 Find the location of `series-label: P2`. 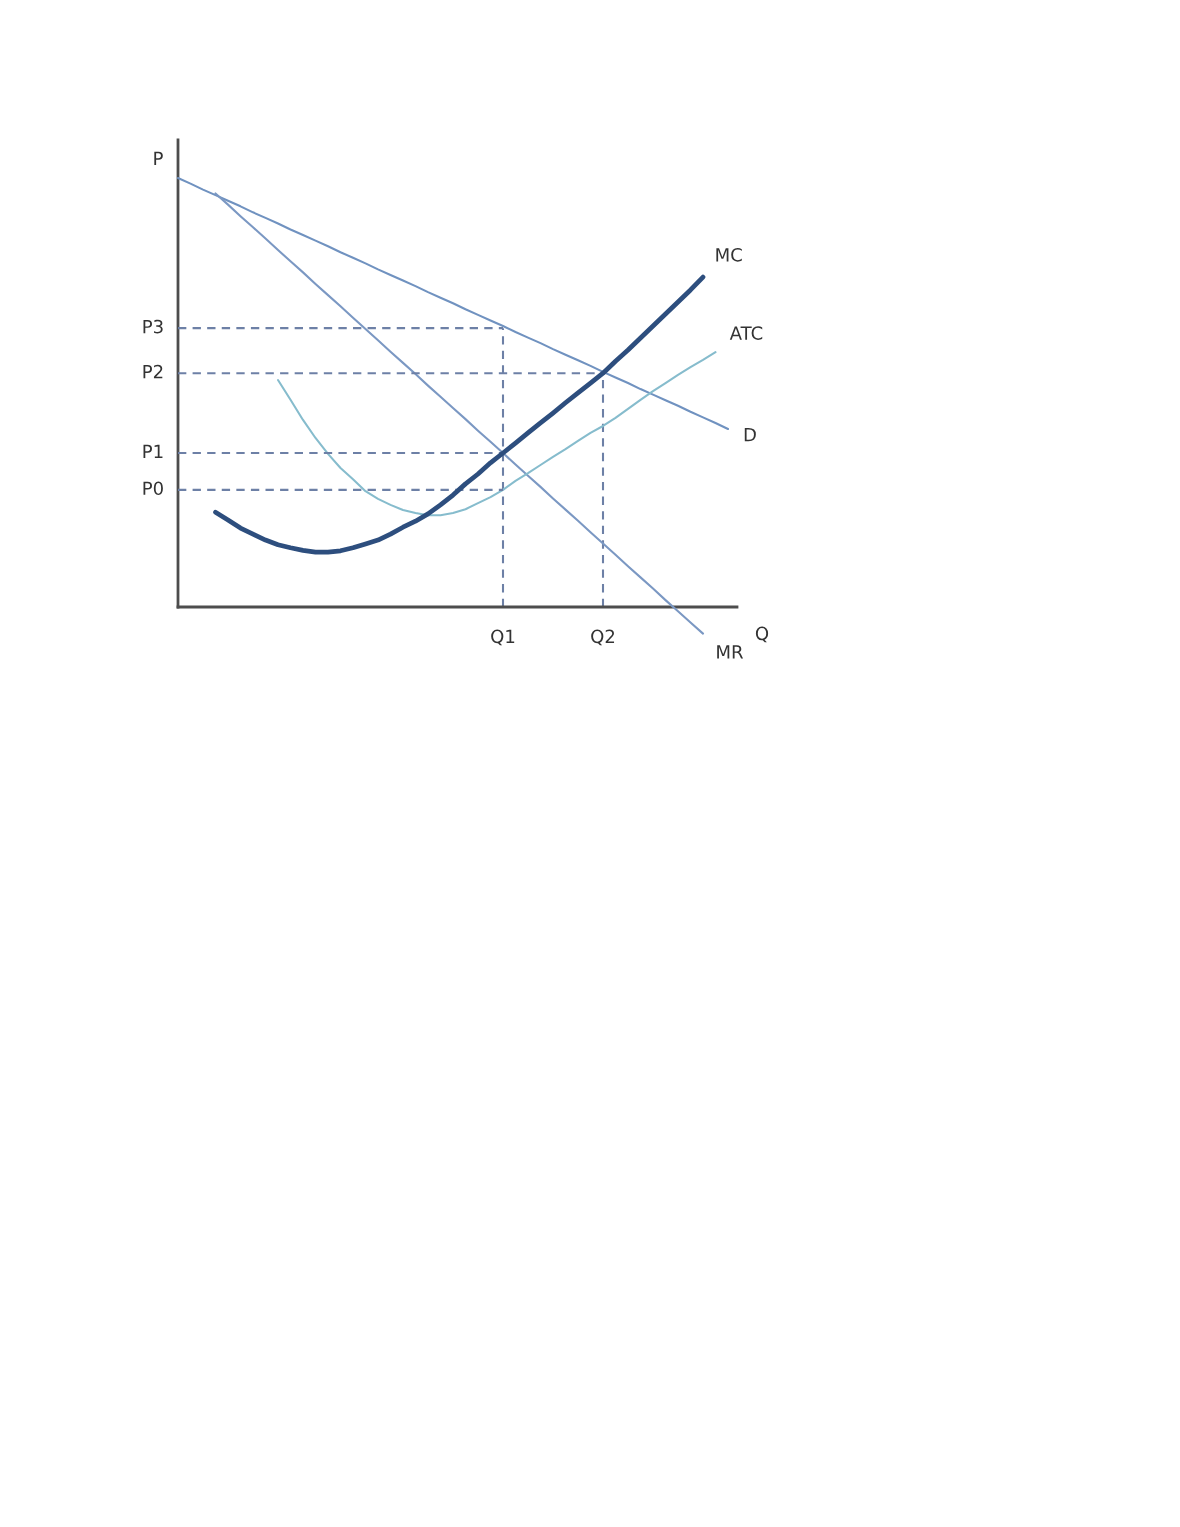

series-label: P2 is located at coordinates (153, 371).